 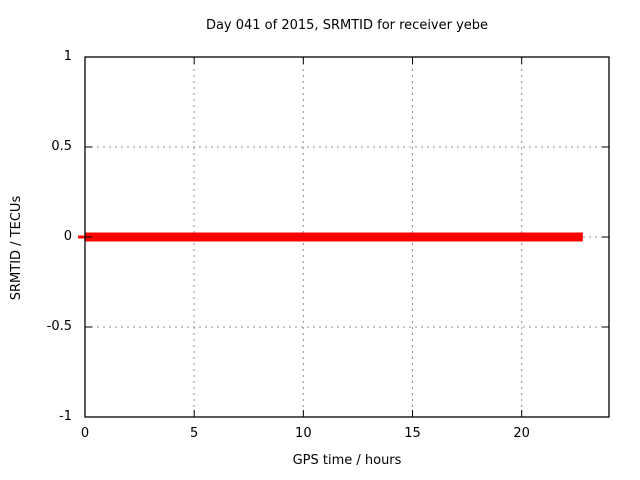 I want to click on y-tick-label: 0, so click(x=67, y=236).